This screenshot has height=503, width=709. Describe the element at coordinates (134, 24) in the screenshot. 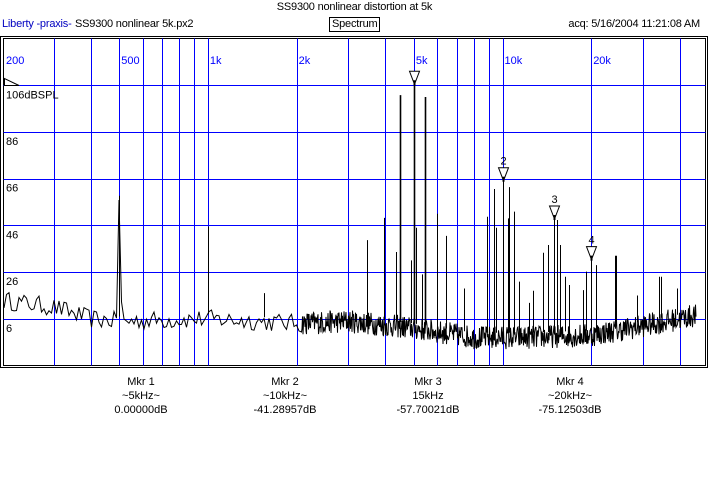

I see `file-name: SS9300 nonlinear 5k.px2` at that location.